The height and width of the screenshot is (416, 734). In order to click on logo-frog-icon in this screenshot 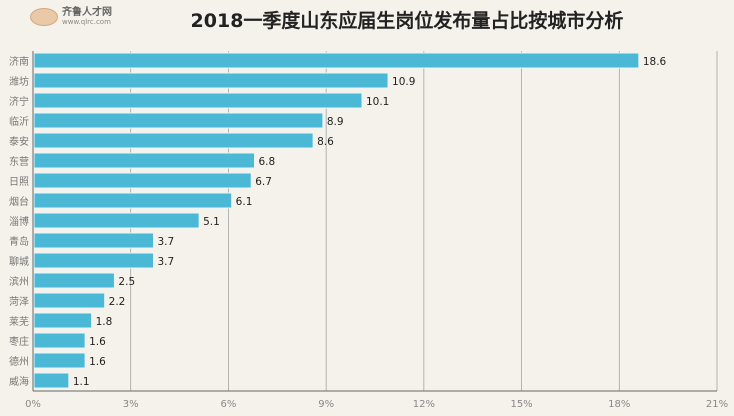, I will do `click(44, 17)`.